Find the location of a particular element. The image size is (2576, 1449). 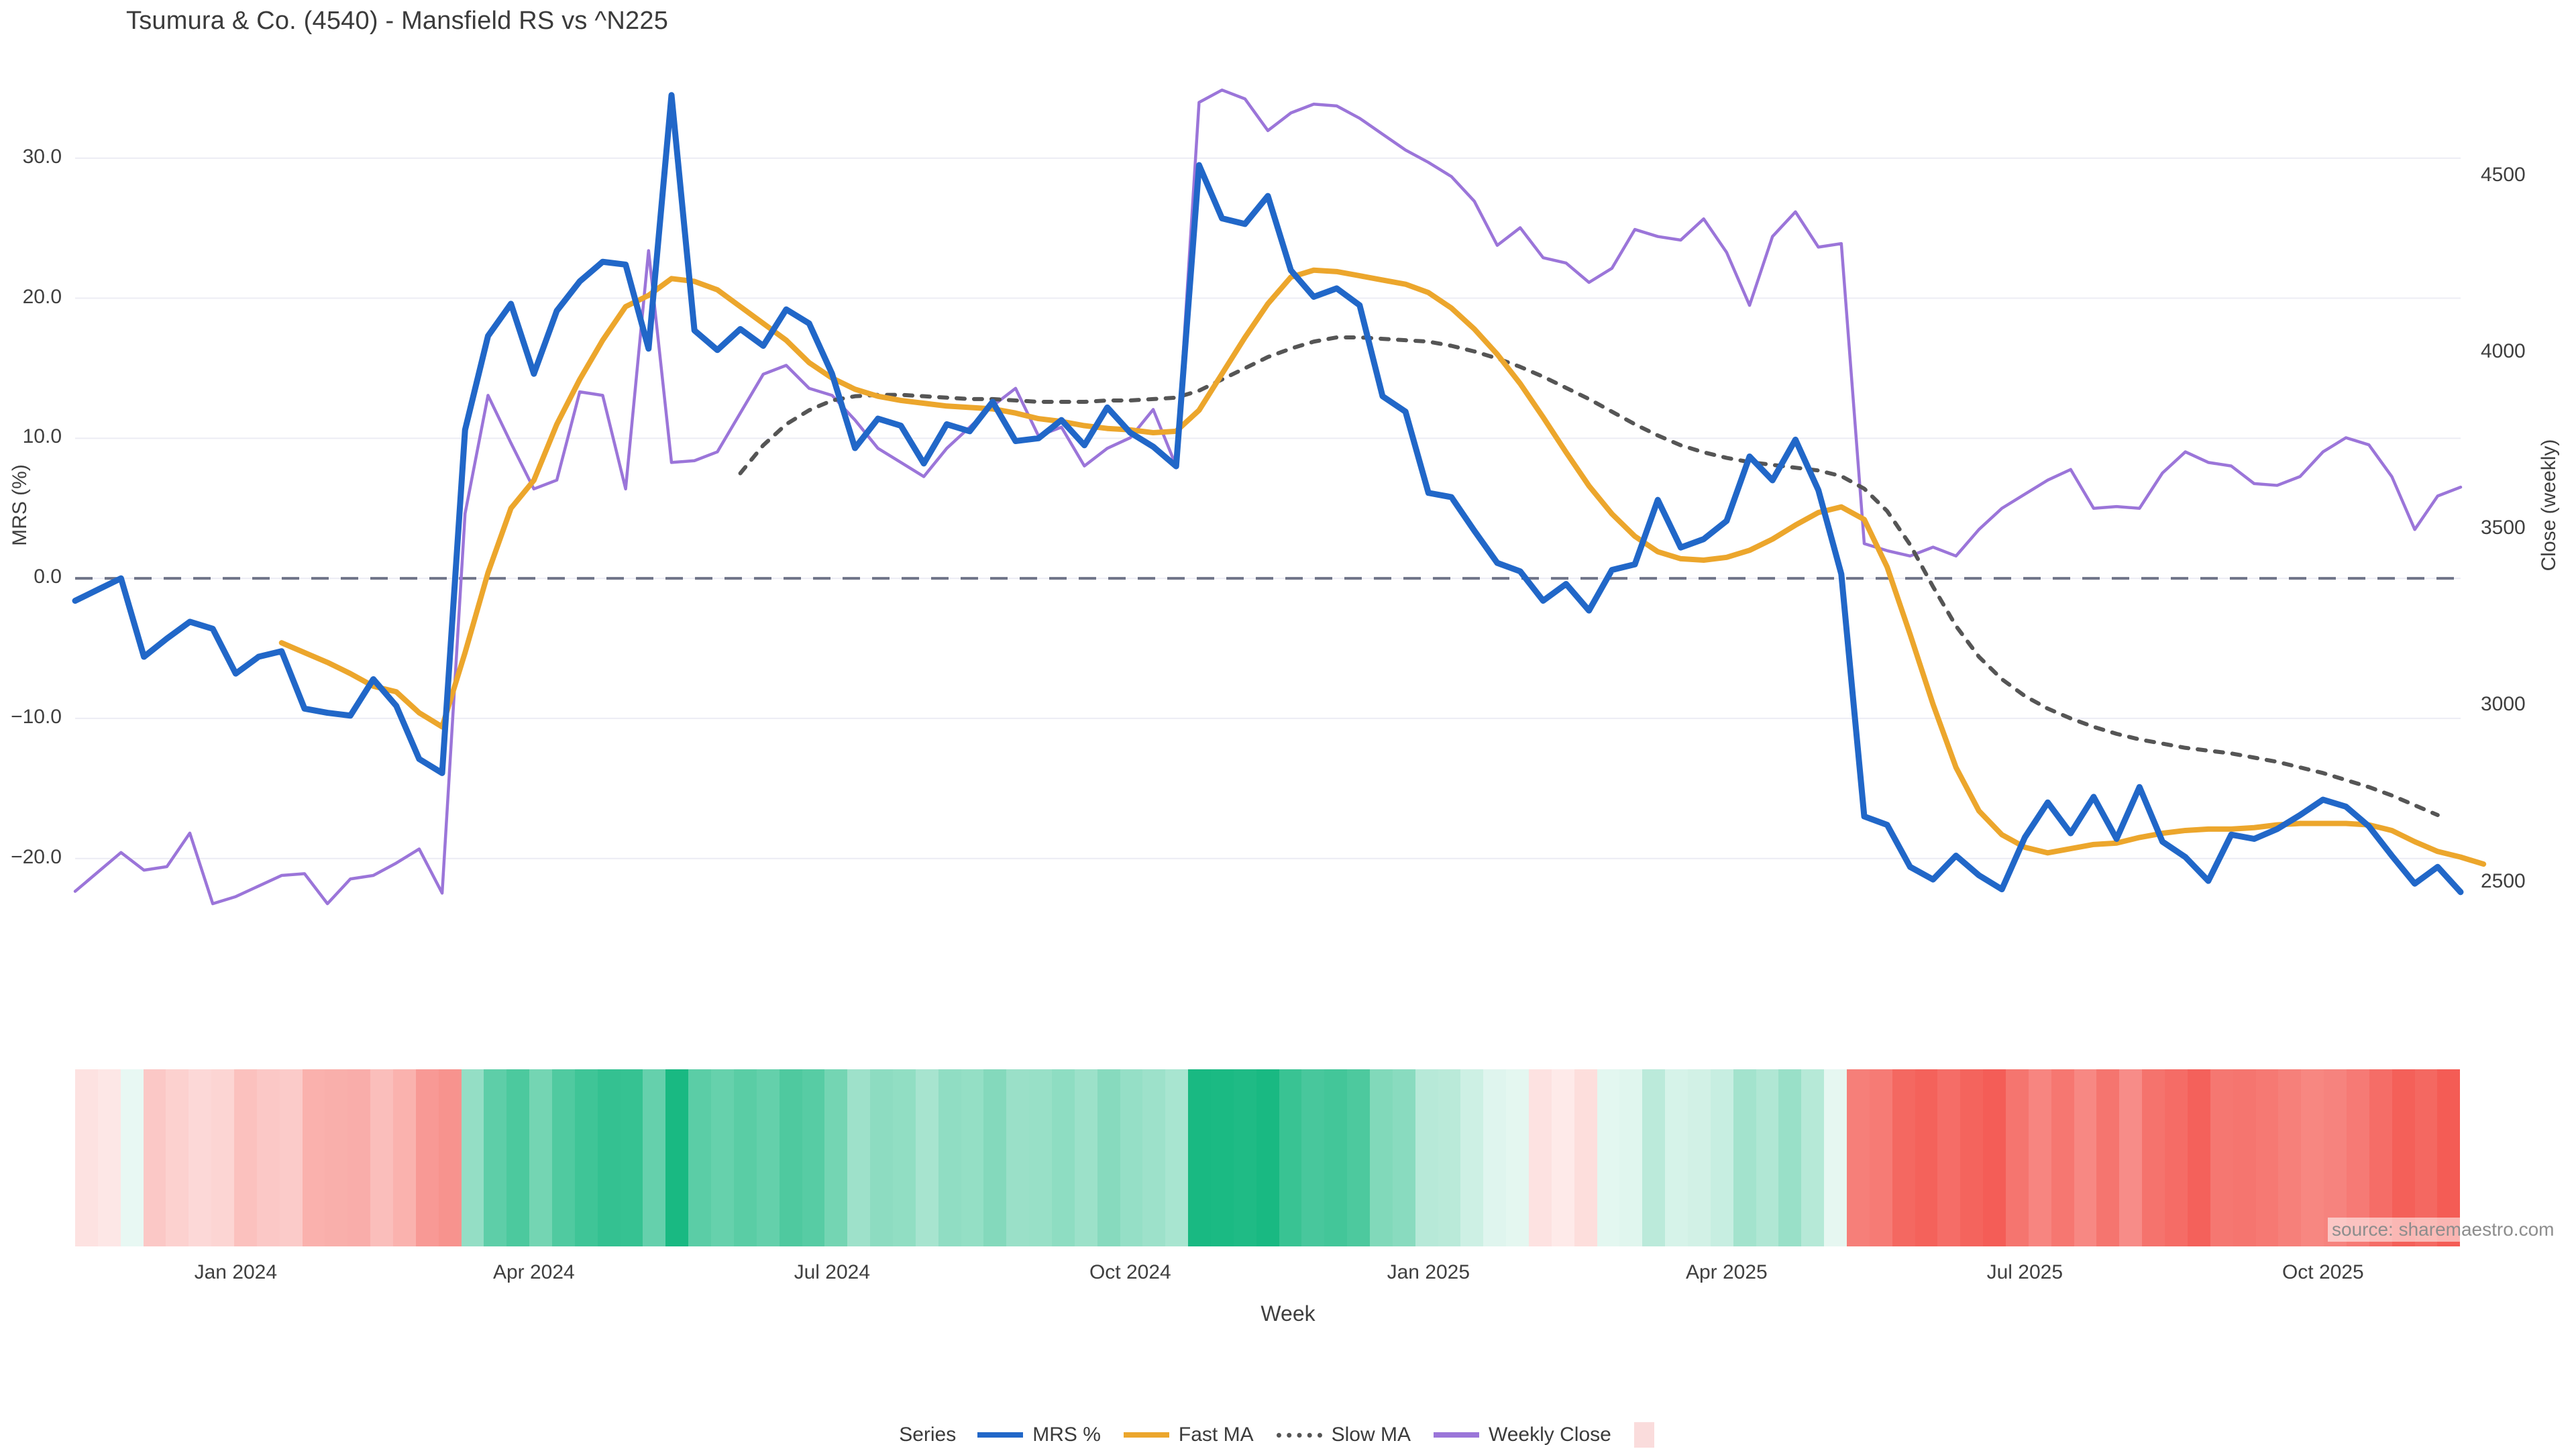

x-axis-tick-label: Oct 2024 is located at coordinates (1130, 1272).